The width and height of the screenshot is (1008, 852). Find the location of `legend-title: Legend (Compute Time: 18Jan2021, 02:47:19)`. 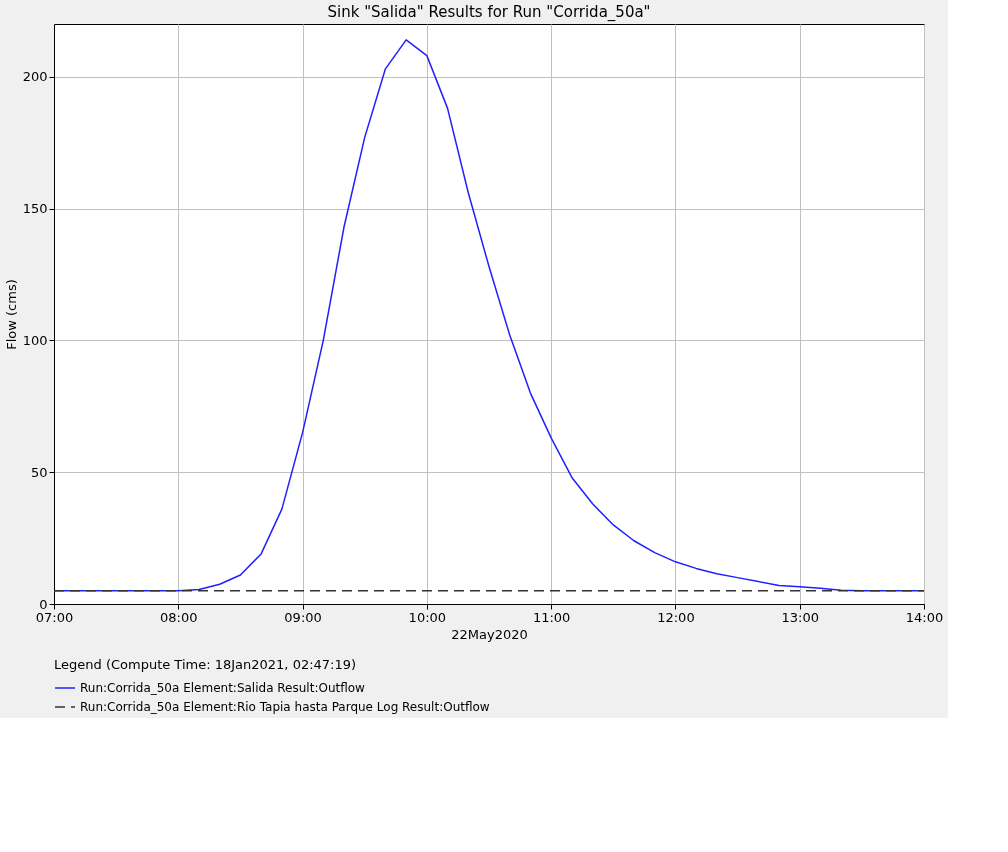

legend-title: Legend (Compute Time: 18Jan2021, 02:47:19) is located at coordinates (205, 664).